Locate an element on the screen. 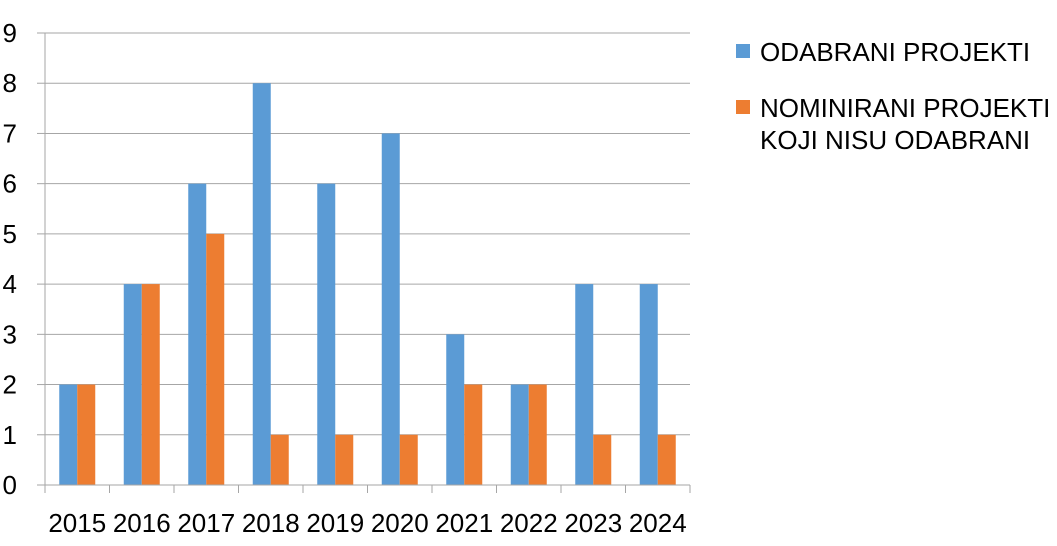  x-tick-label: 2015 is located at coordinates (77, 523).